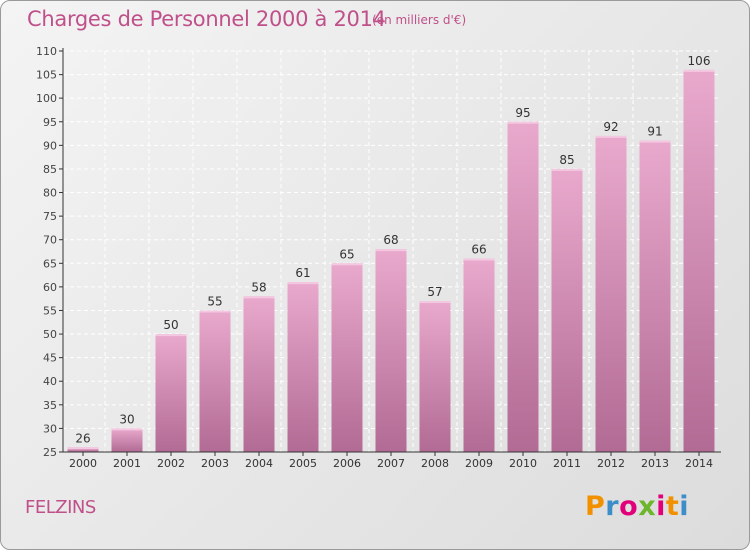 This screenshot has width=750, height=550. I want to click on y-tick-label: 55, so click(50, 310).